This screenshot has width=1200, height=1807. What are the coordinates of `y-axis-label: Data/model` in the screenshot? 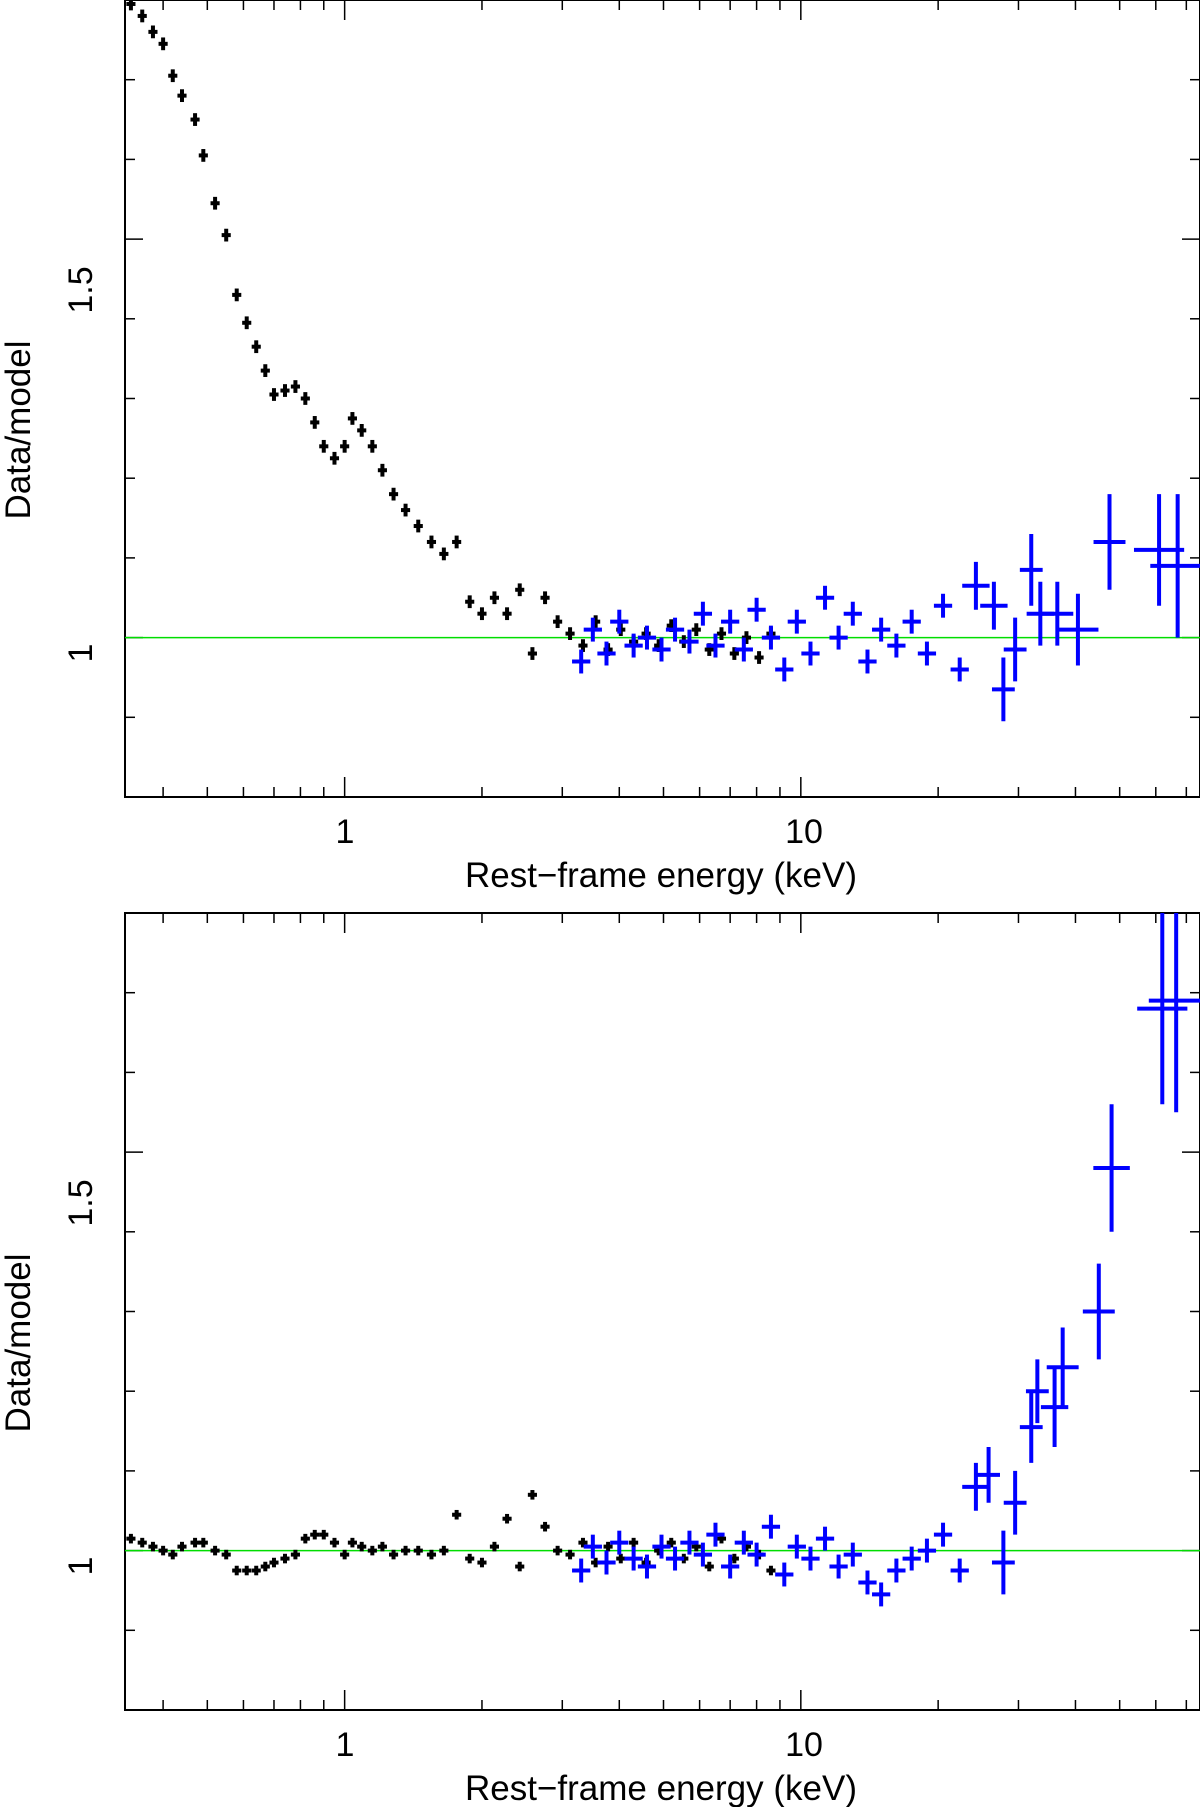 It's located at (19, 430).